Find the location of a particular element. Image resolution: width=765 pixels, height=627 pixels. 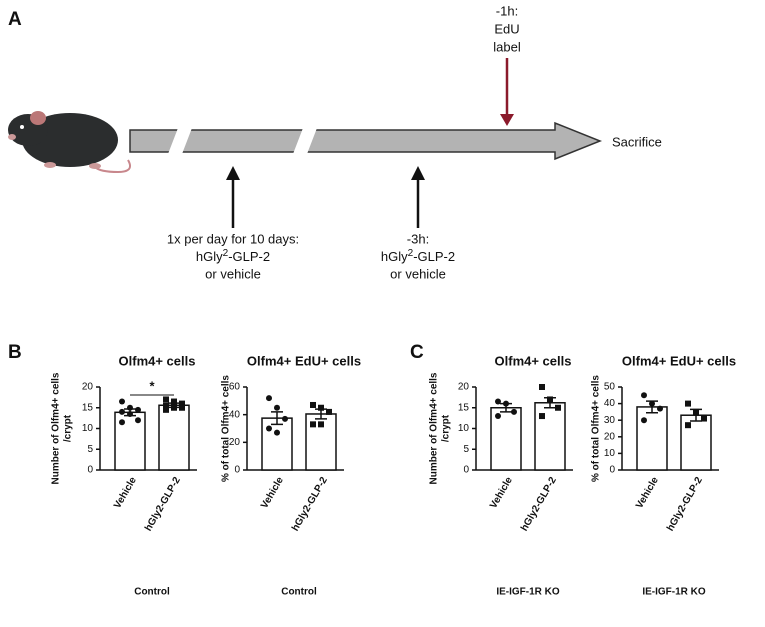

y-tick-label: 50 is located at coordinates (610, 387).